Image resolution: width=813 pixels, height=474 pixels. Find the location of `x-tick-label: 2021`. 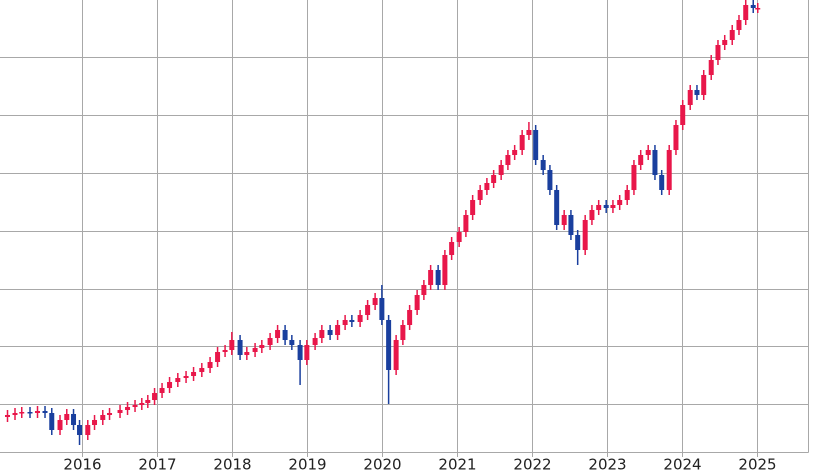

x-tick-label: 2021 is located at coordinates (457, 465).